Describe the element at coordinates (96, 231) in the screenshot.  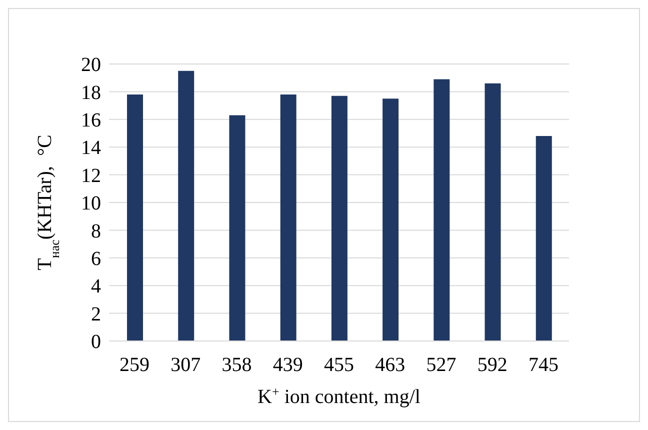
I see `y-tick-label: 8` at that location.